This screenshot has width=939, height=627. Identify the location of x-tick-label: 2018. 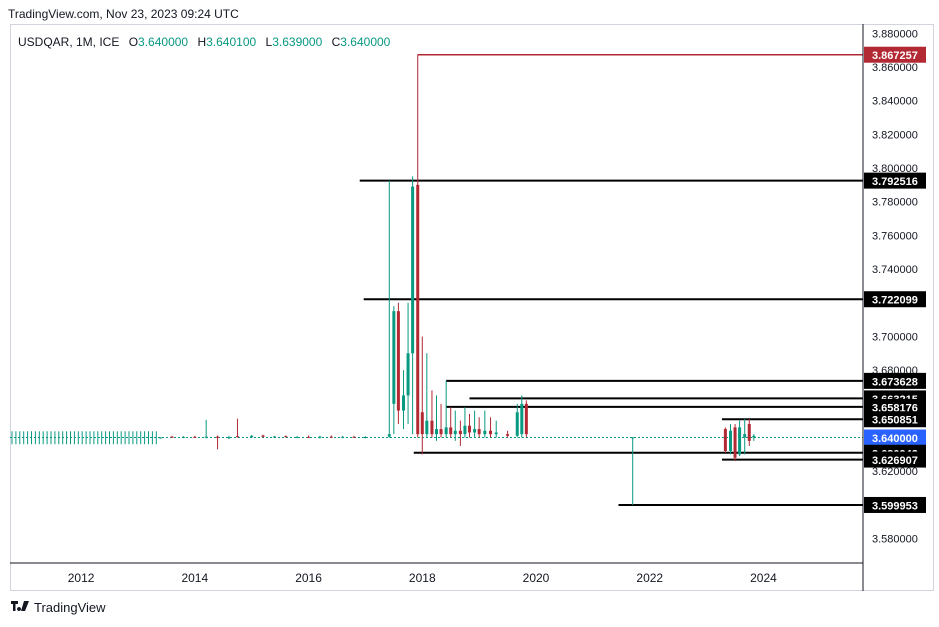
(422, 578).